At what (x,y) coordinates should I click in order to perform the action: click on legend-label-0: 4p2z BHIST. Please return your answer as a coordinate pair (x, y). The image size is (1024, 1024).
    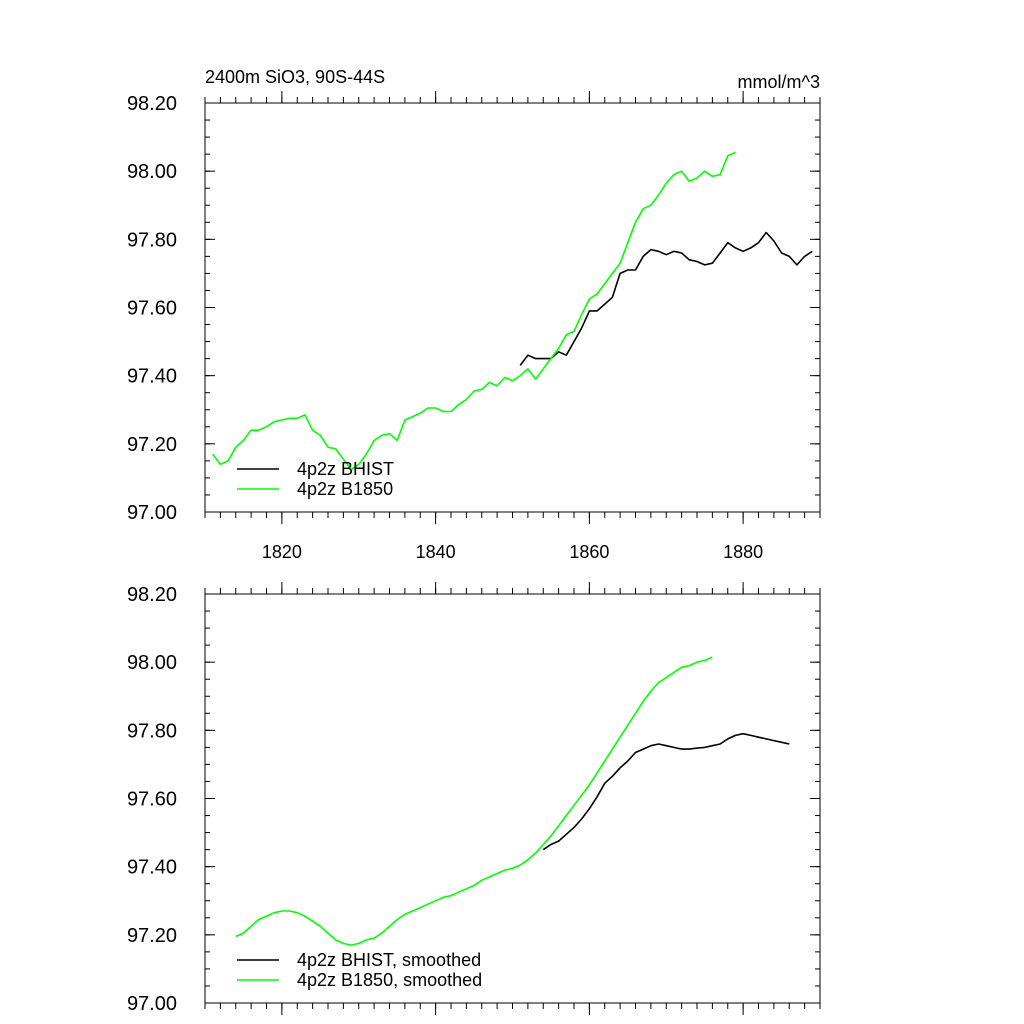
    Looking at the image, I should click on (345, 469).